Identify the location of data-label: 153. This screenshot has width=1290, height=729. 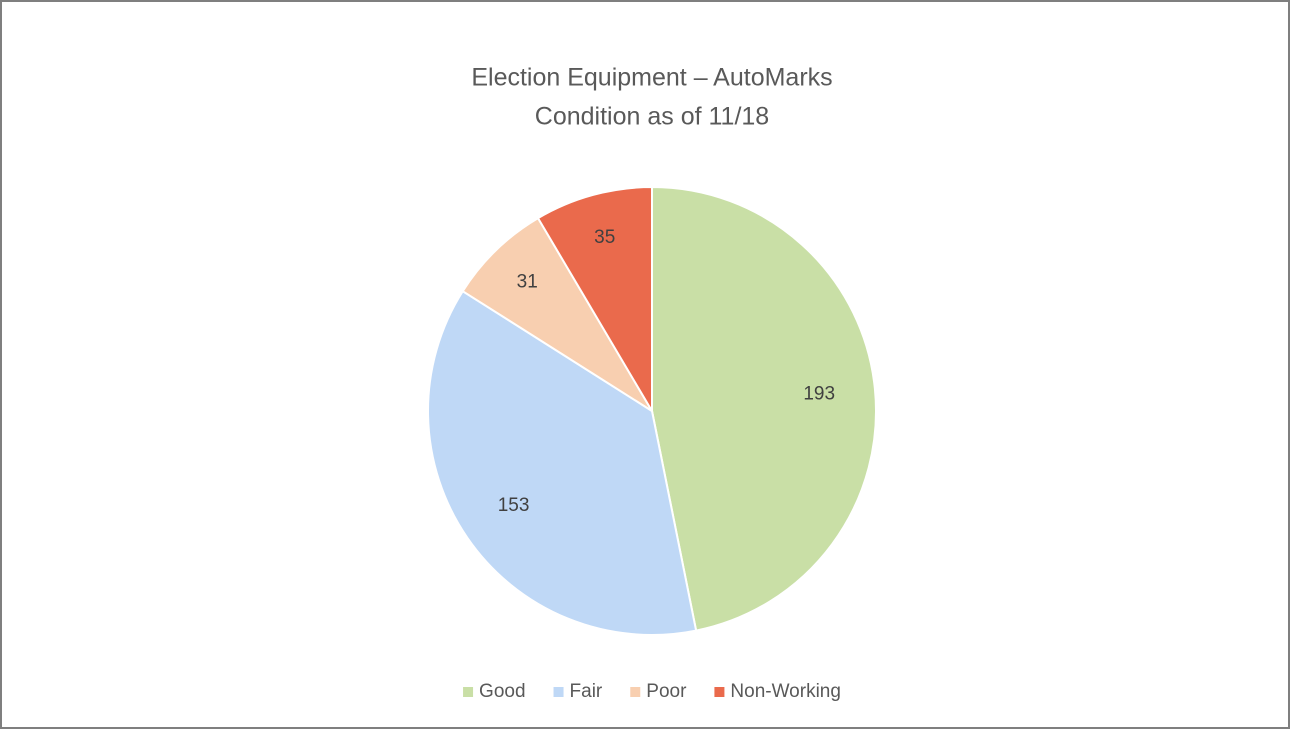
(514, 505).